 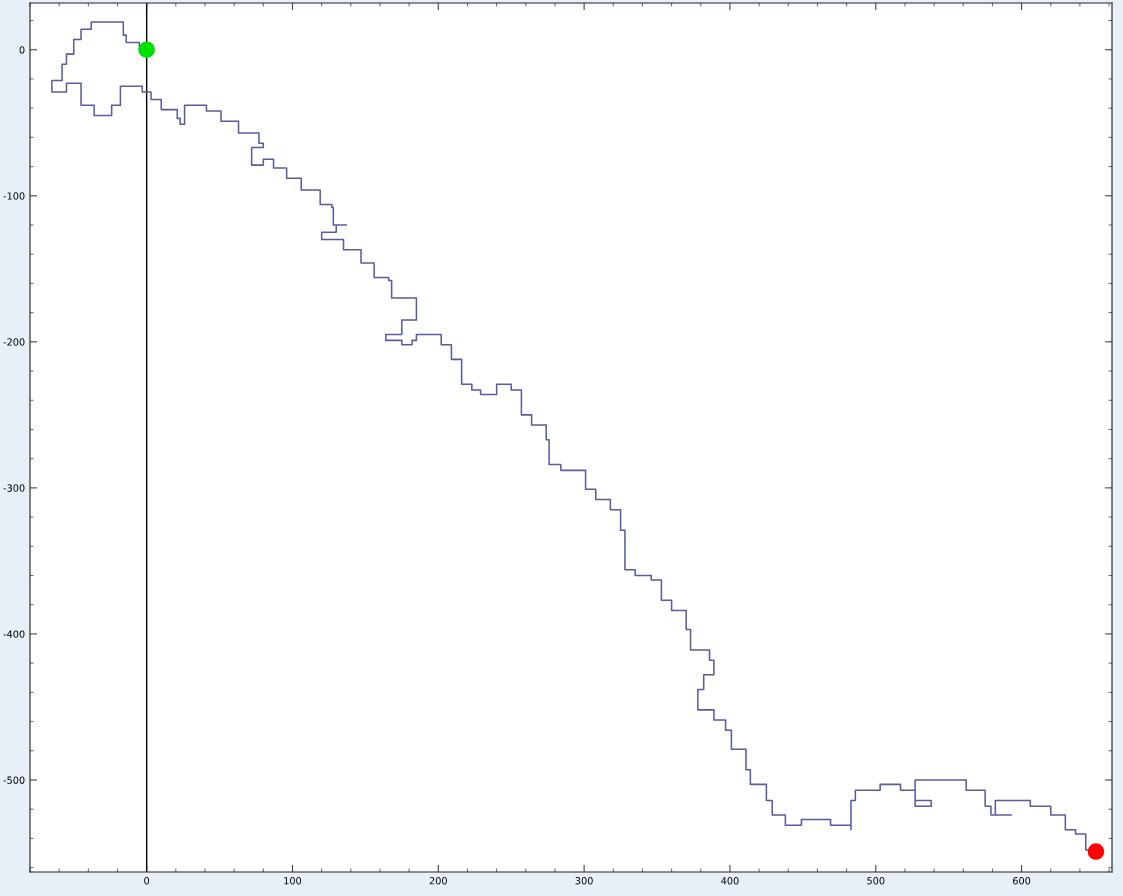 What do you see at coordinates (14, 488) in the screenshot?
I see `y-tick-label: -300` at bounding box center [14, 488].